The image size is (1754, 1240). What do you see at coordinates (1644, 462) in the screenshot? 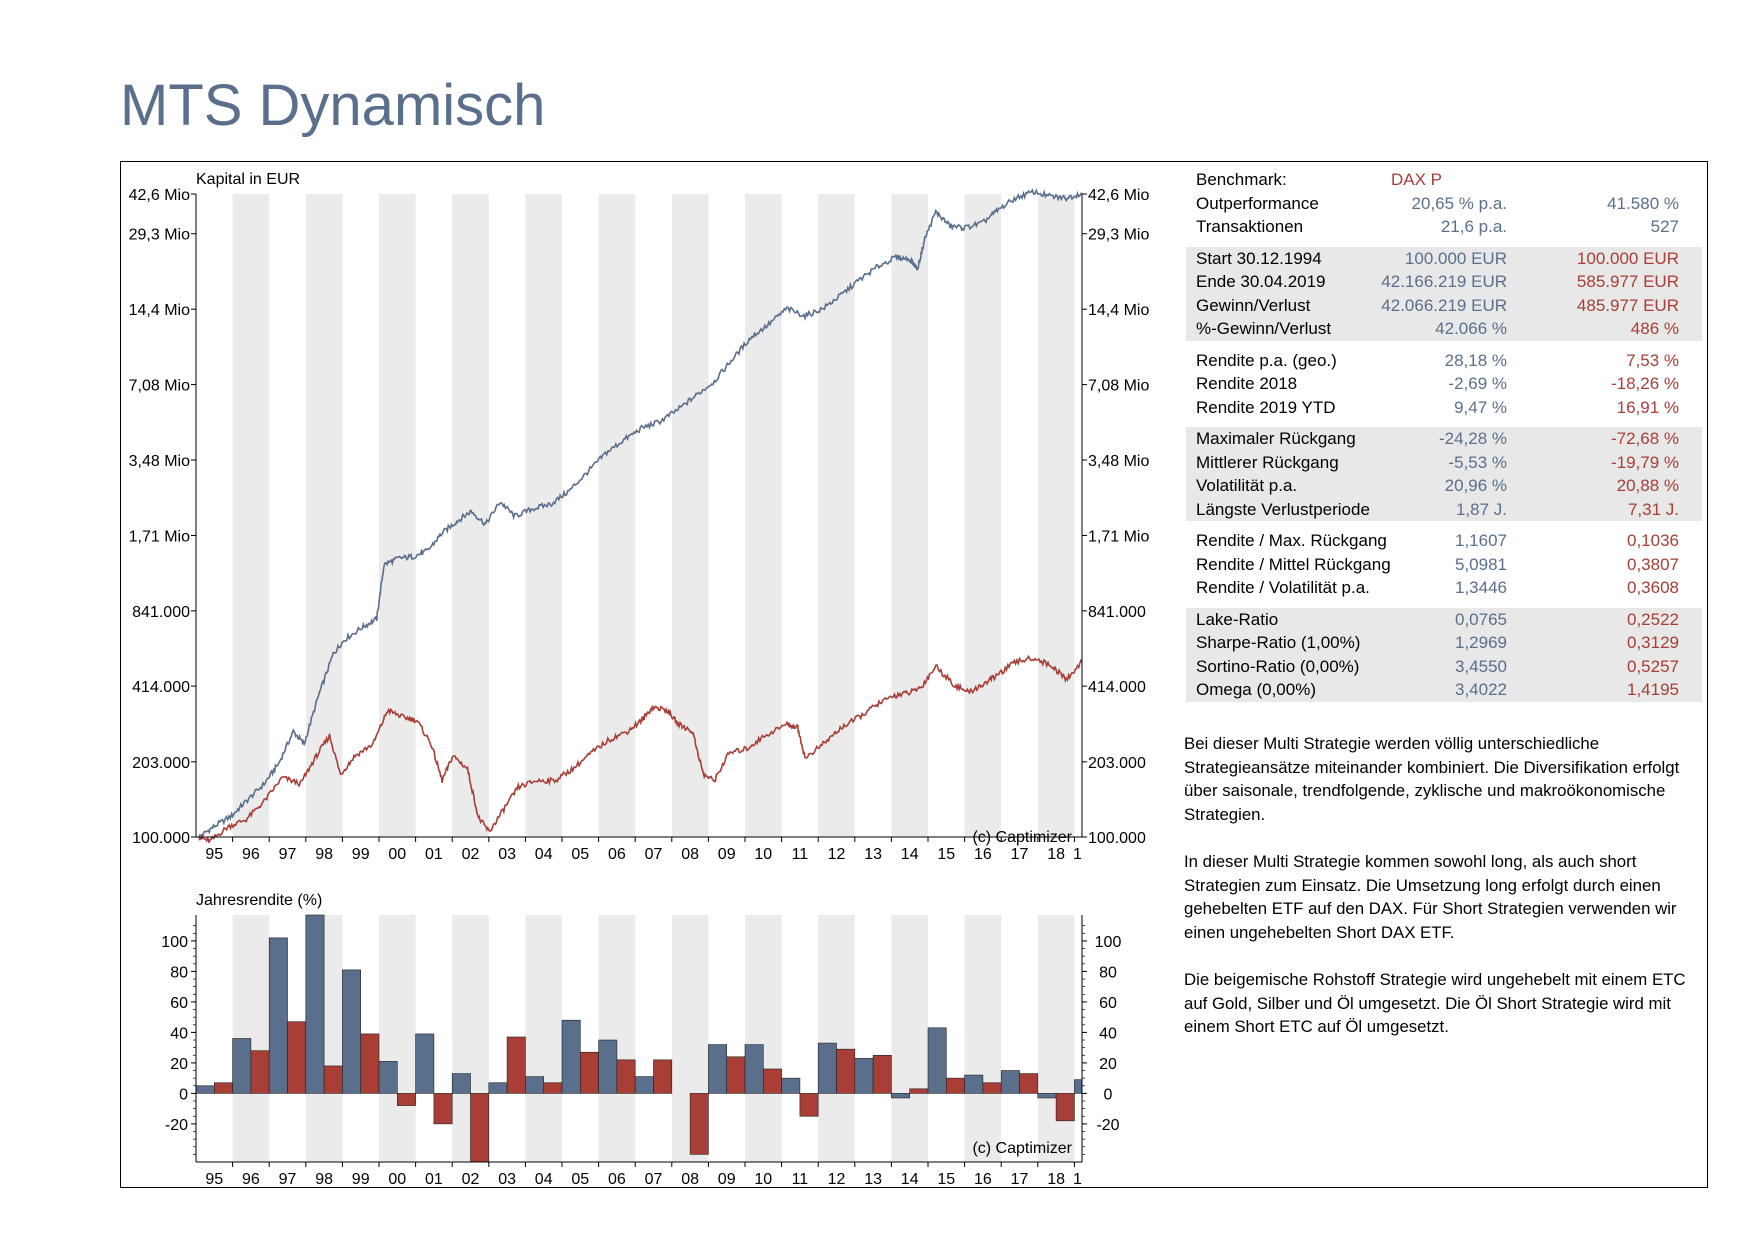
I see `stats-value-benchmark: -19,79 %` at bounding box center [1644, 462].